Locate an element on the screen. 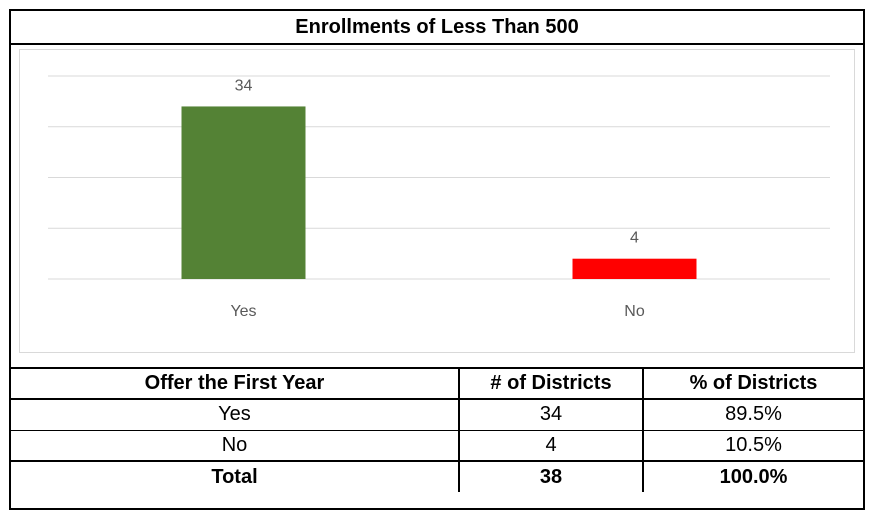  bar-yes is located at coordinates (243, 192).